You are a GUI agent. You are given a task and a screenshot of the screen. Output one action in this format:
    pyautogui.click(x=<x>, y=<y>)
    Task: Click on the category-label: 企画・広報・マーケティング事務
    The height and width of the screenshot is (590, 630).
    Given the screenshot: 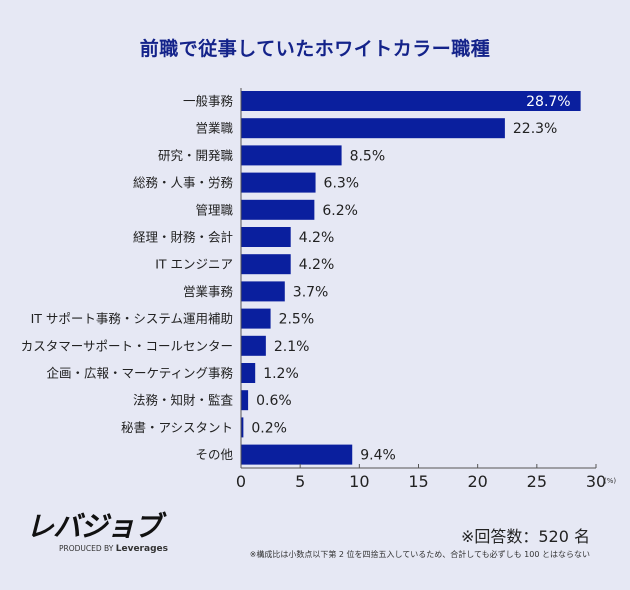 What is the action you would take?
    pyautogui.click(x=139, y=373)
    